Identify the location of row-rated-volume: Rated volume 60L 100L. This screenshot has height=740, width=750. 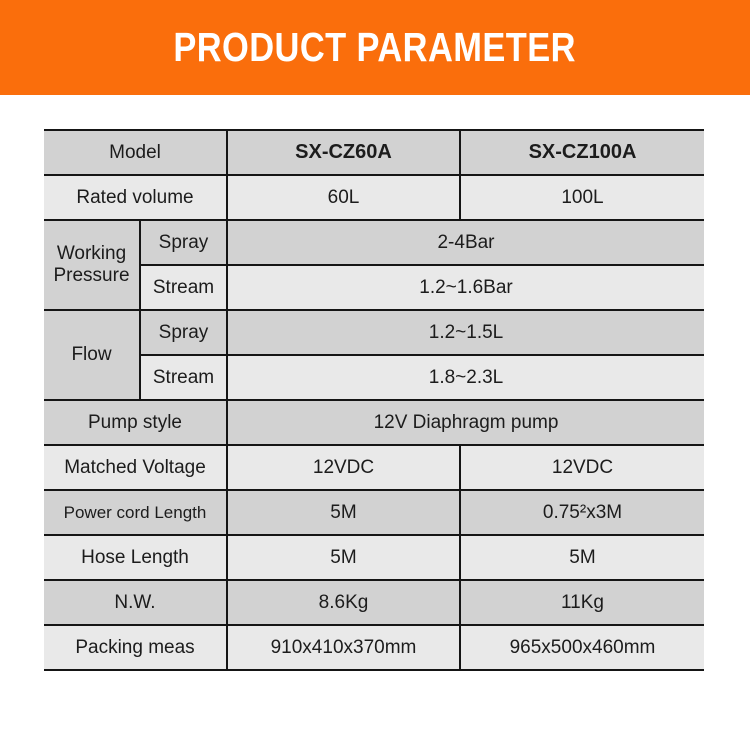
(374, 197).